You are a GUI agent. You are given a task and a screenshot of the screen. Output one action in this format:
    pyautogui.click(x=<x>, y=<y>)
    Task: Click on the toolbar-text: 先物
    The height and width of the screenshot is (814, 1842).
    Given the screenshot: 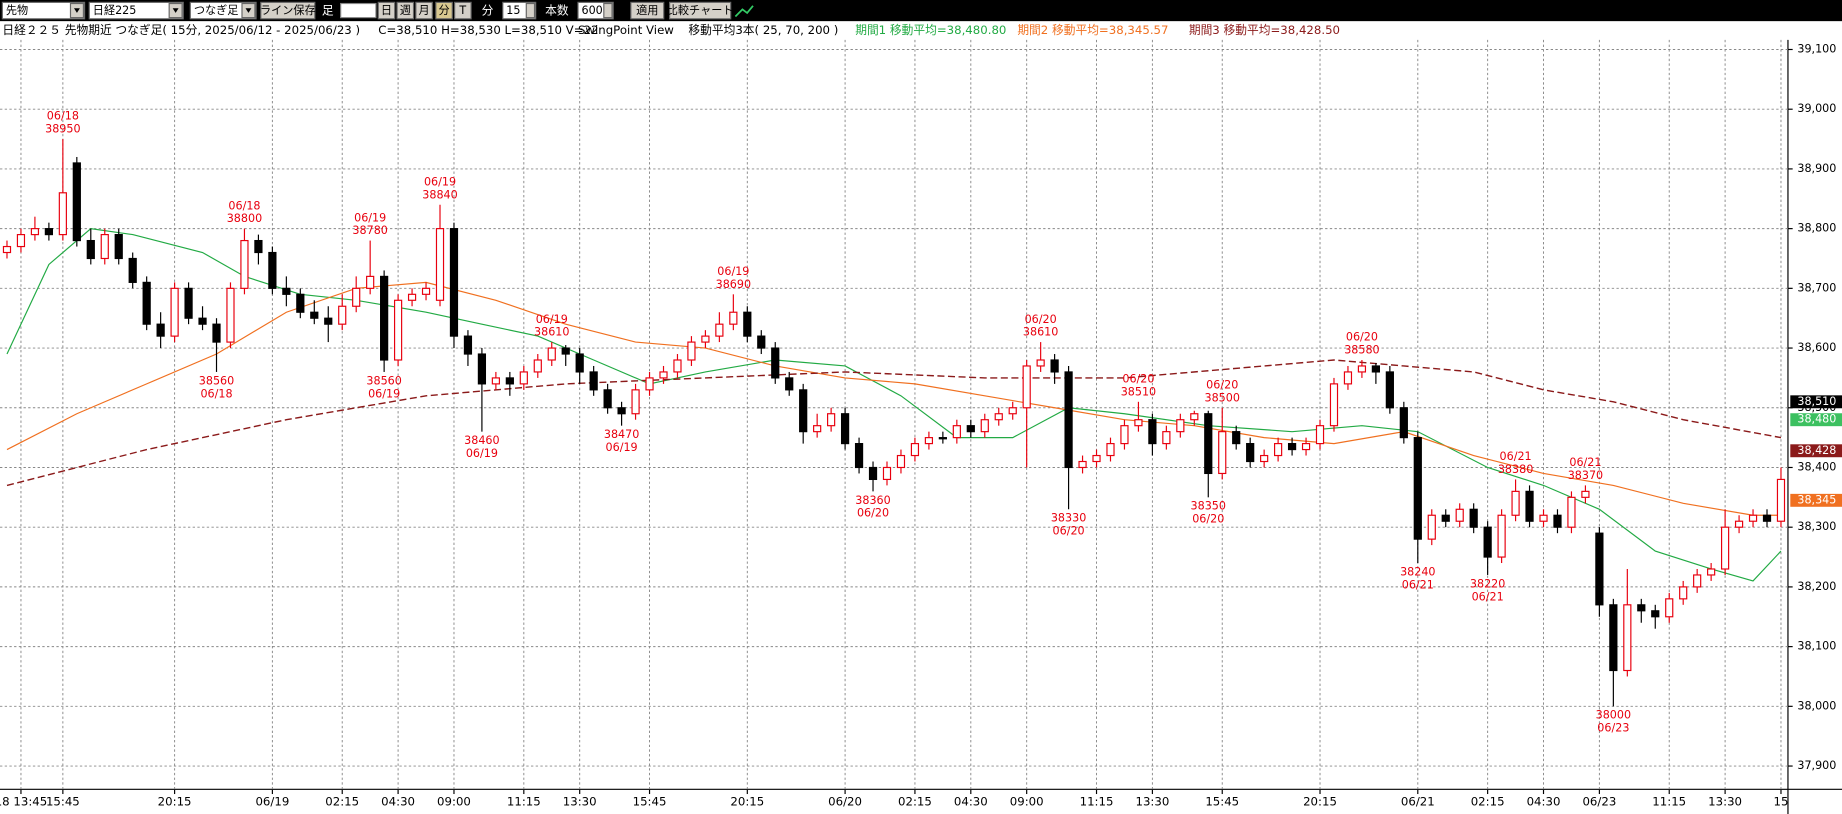 What is the action you would take?
    pyautogui.click(x=17, y=10)
    